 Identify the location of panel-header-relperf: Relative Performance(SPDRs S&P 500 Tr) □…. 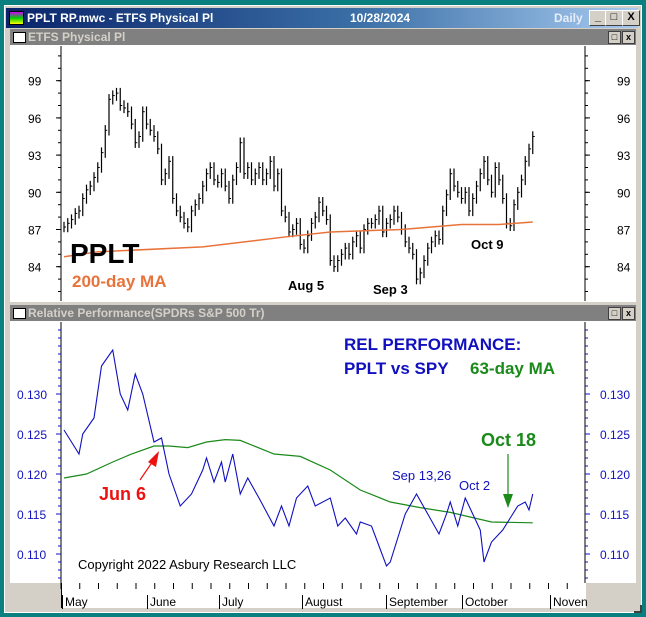
(323, 313).